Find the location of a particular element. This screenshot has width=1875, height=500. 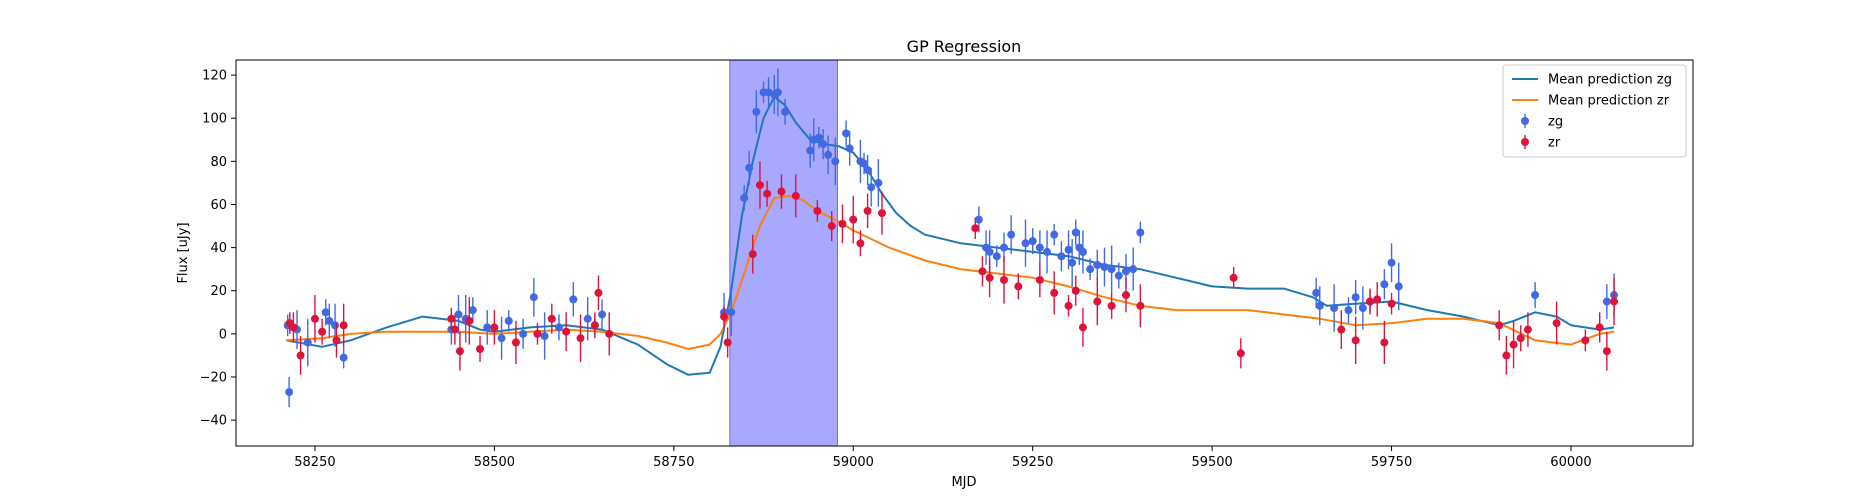

x-tick-label: 59500 is located at coordinates (1211, 462).